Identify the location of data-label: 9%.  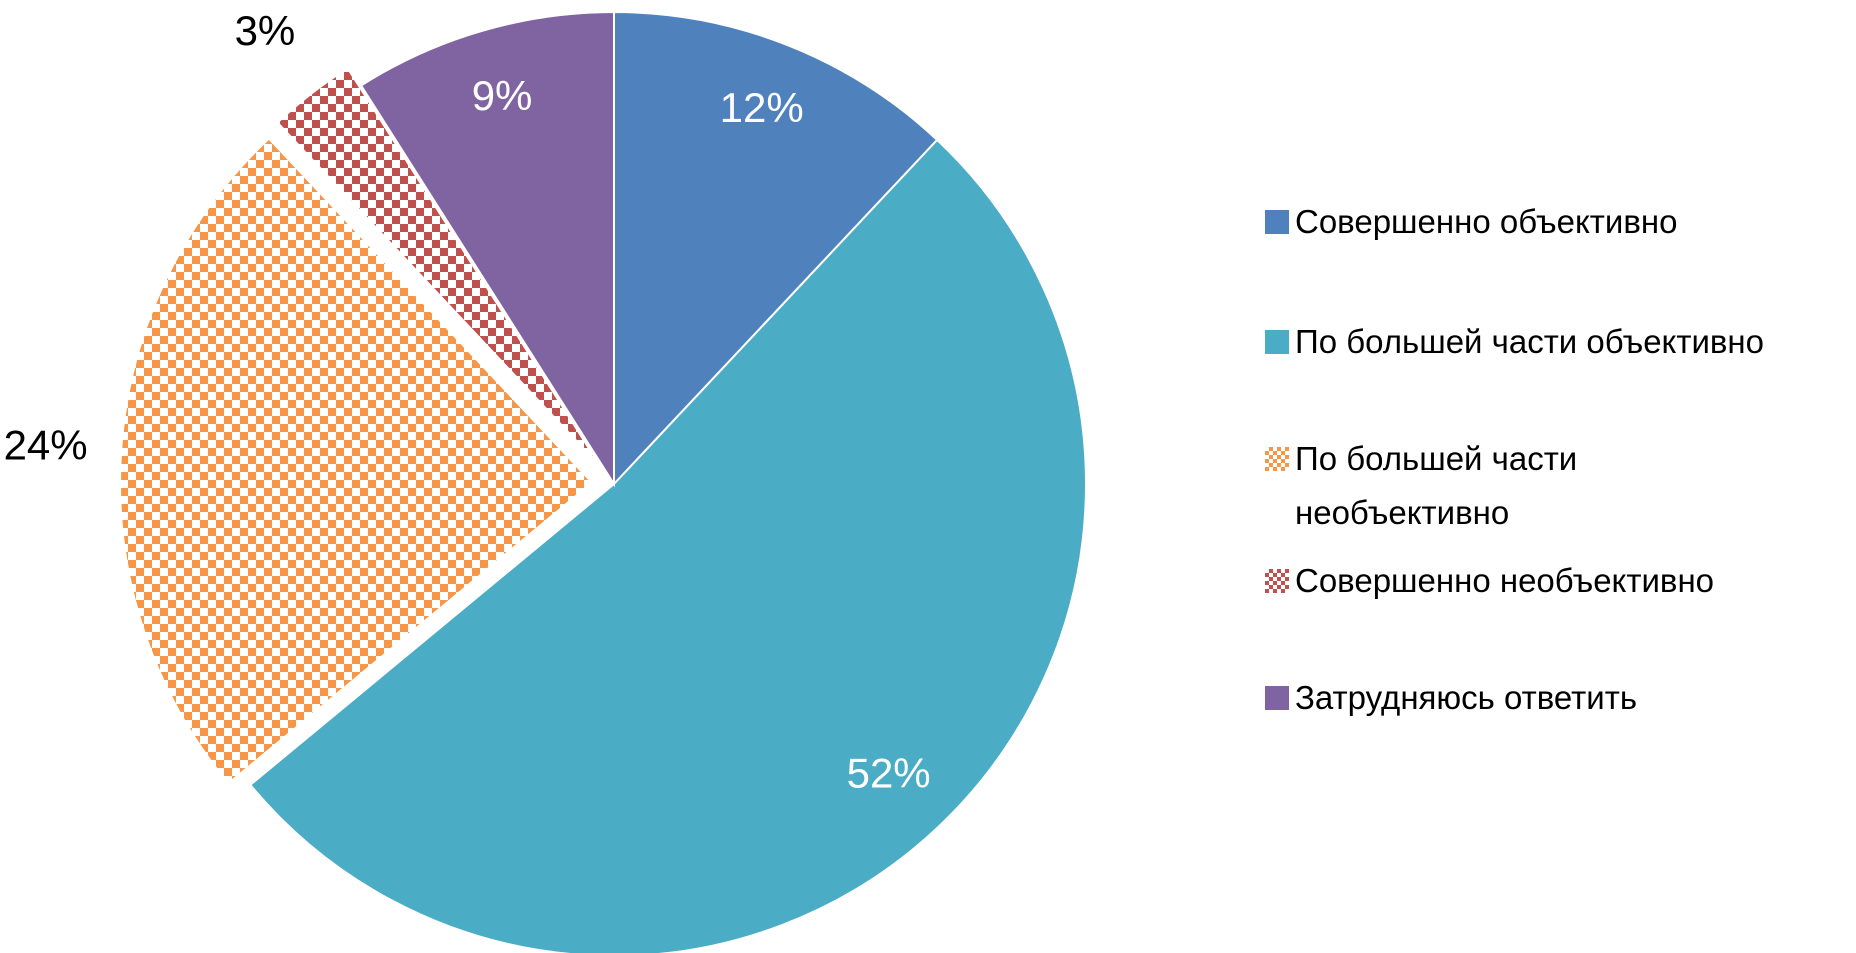
(502, 95).